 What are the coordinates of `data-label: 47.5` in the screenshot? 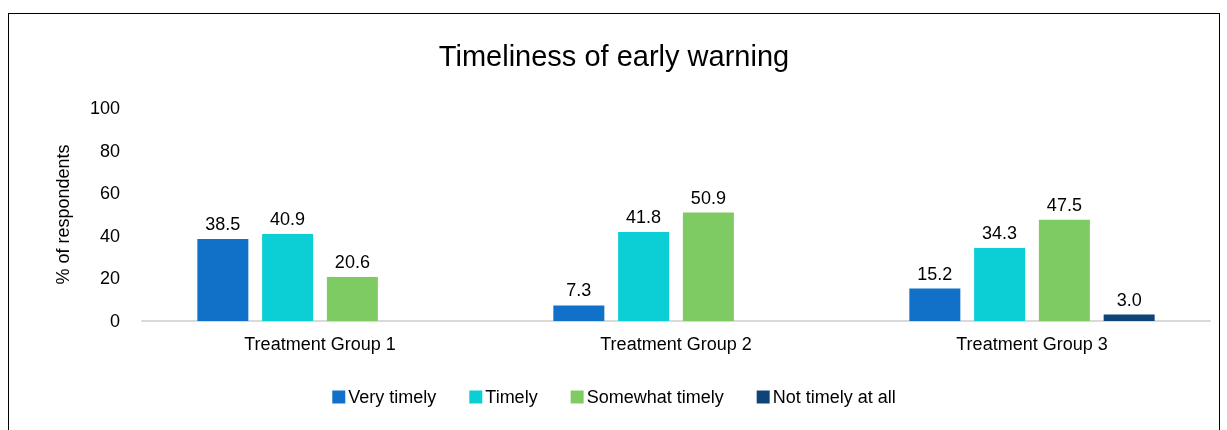 It's located at (1064, 204).